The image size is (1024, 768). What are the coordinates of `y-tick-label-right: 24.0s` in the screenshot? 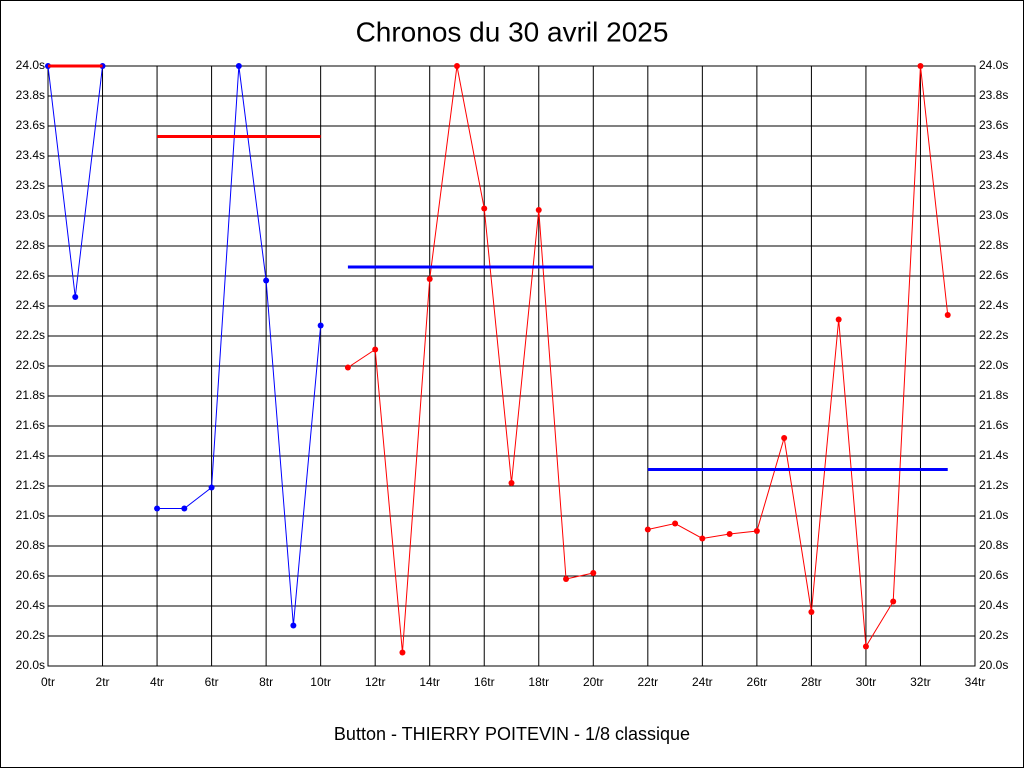 It's located at (993, 65).